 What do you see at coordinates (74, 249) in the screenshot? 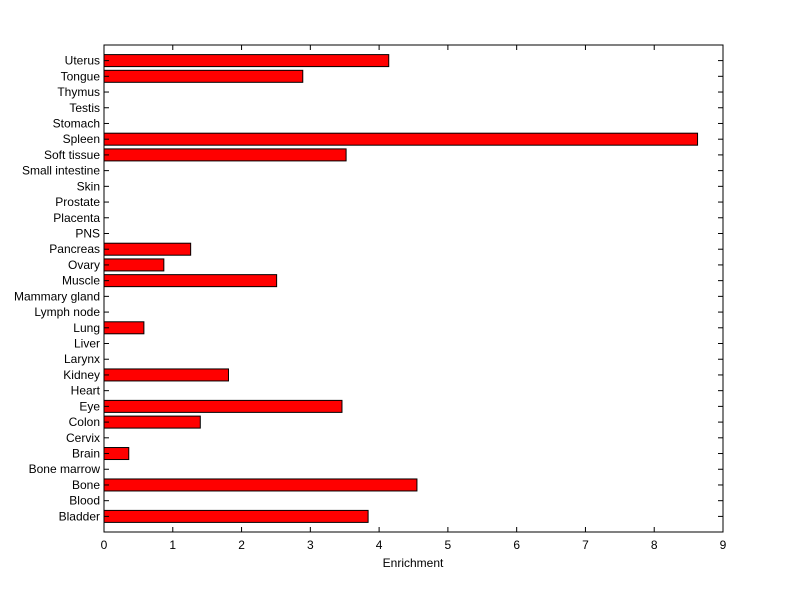
I see `y-tick-label: Pancreas` at bounding box center [74, 249].